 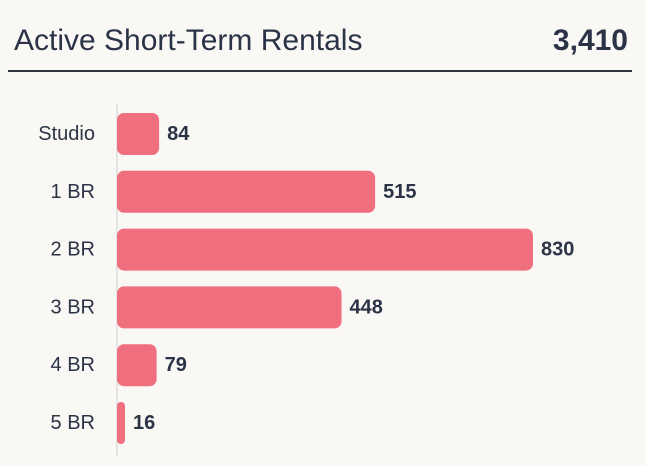 What do you see at coordinates (73, 365) in the screenshot?
I see `category-label: 4 BR` at bounding box center [73, 365].